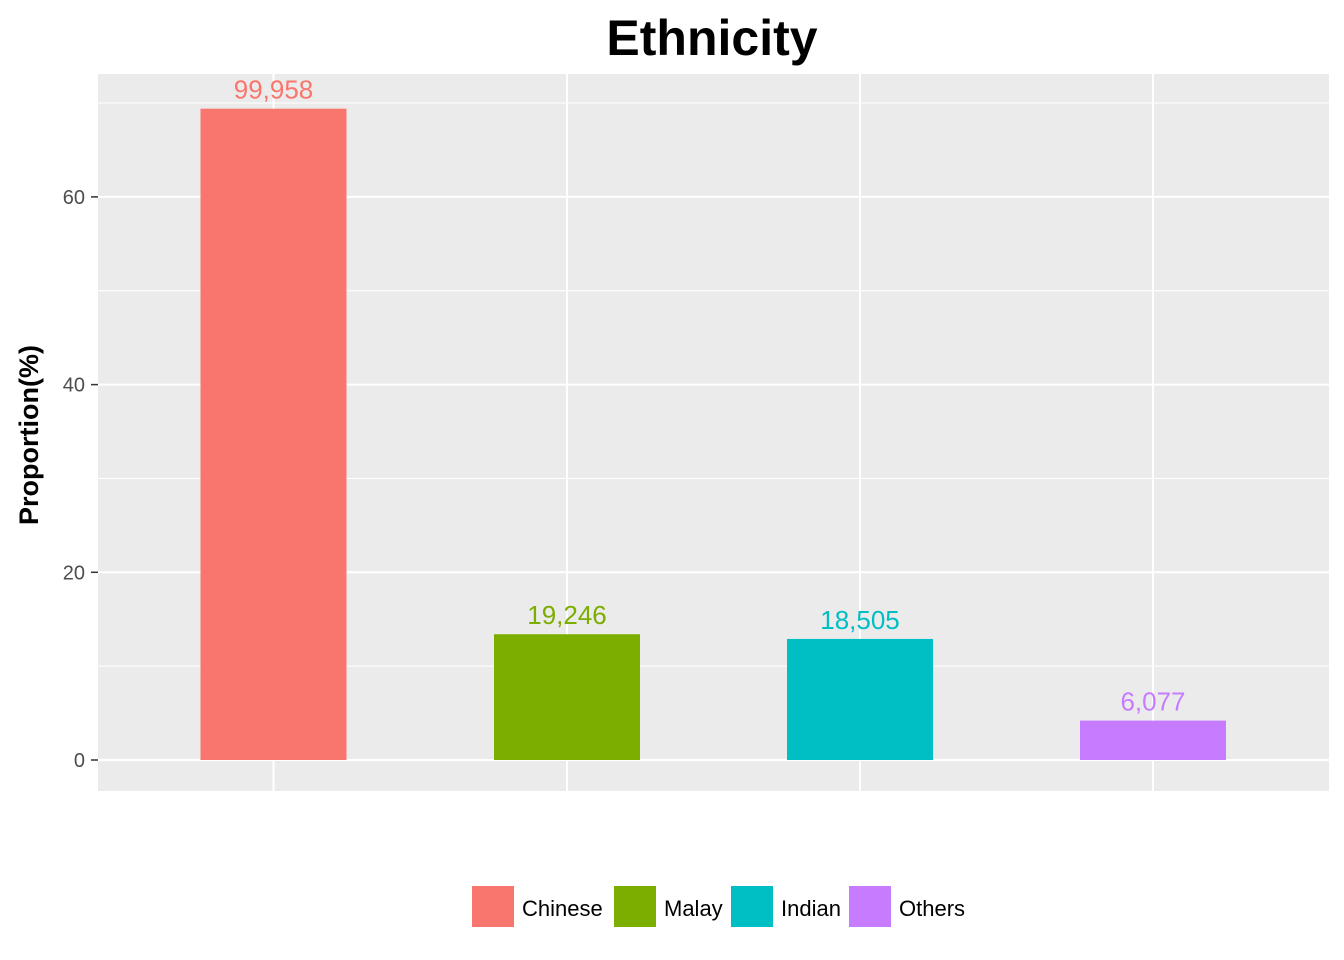 This screenshot has width=1344, height=960. Describe the element at coordinates (74, 198) in the screenshot. I see `y-tick-label: 60` at that location.